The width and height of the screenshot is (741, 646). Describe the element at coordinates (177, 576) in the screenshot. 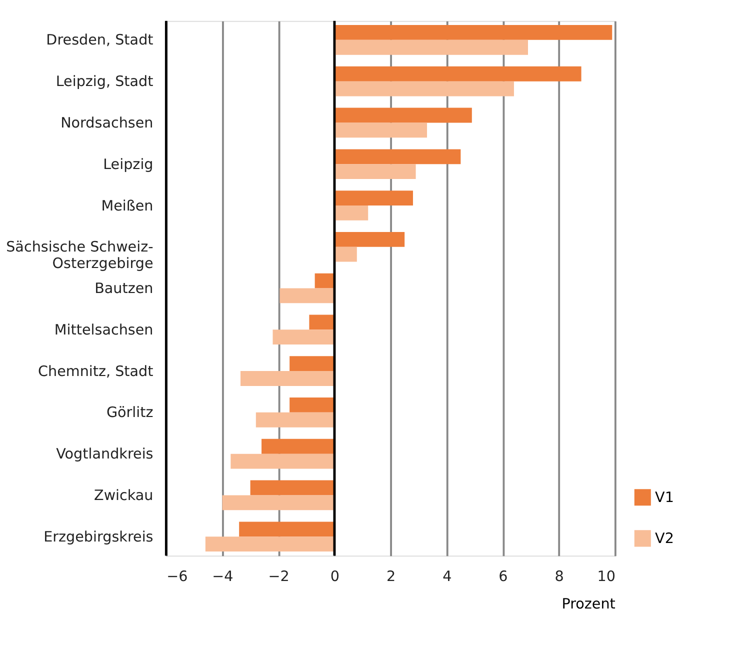

I see `x-tick-label: −6` at that location.